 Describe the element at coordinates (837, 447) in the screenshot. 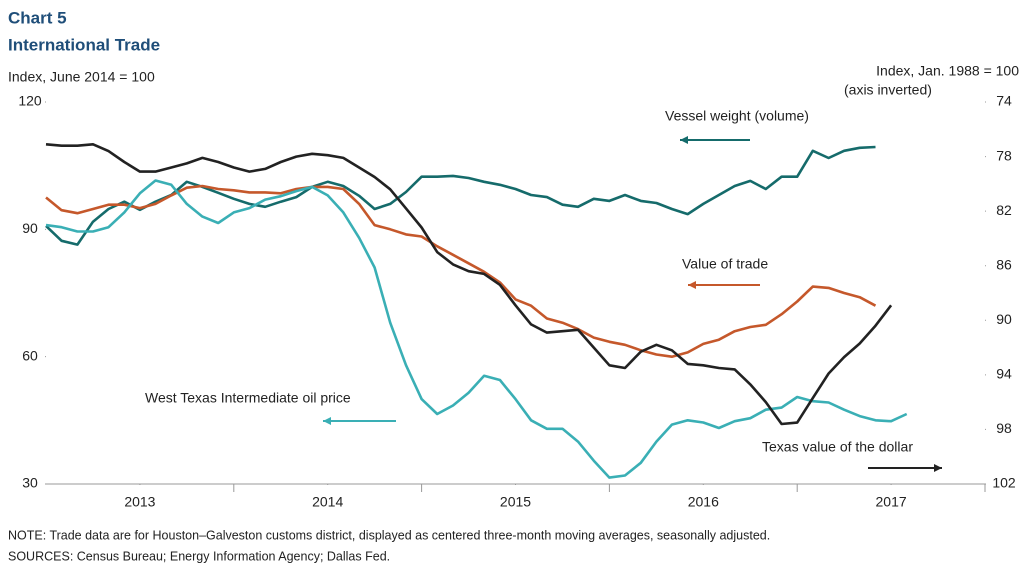

I see `series-label: Texas value of the dollar` at that location.